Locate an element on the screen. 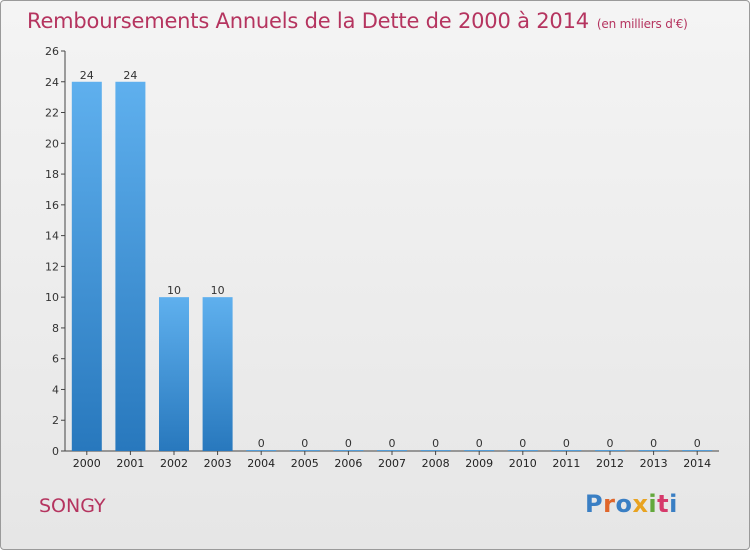 The width and height of the screenshot is (750, 550). y-tick-label: 10 is located at coordinates (52, 297).